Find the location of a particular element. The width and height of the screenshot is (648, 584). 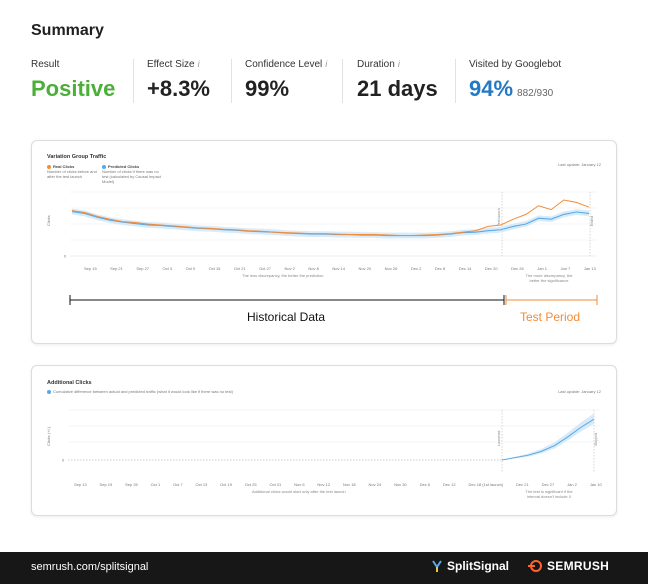

confidence-value: 99% is located at coordinates (267, 88).